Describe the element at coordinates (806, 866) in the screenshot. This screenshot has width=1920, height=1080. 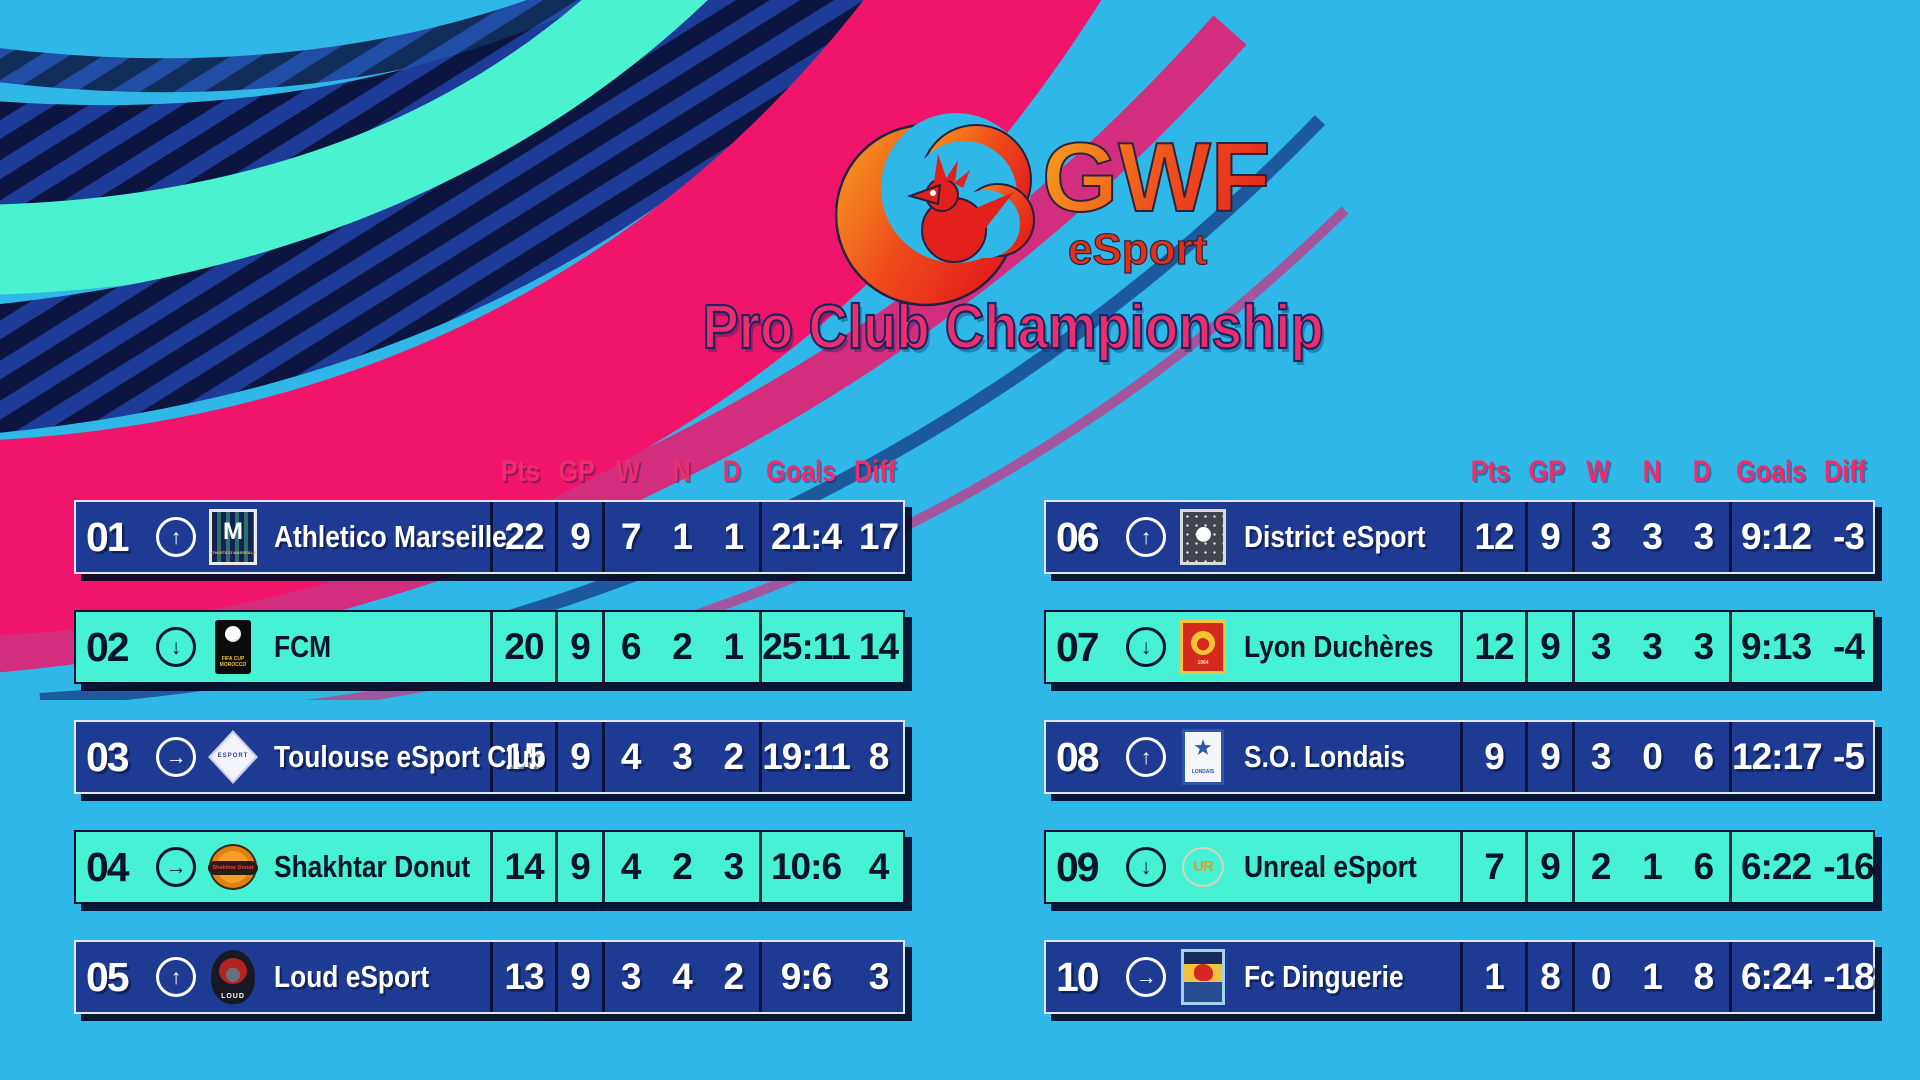
I see `goals-value: 10:6` at that location.